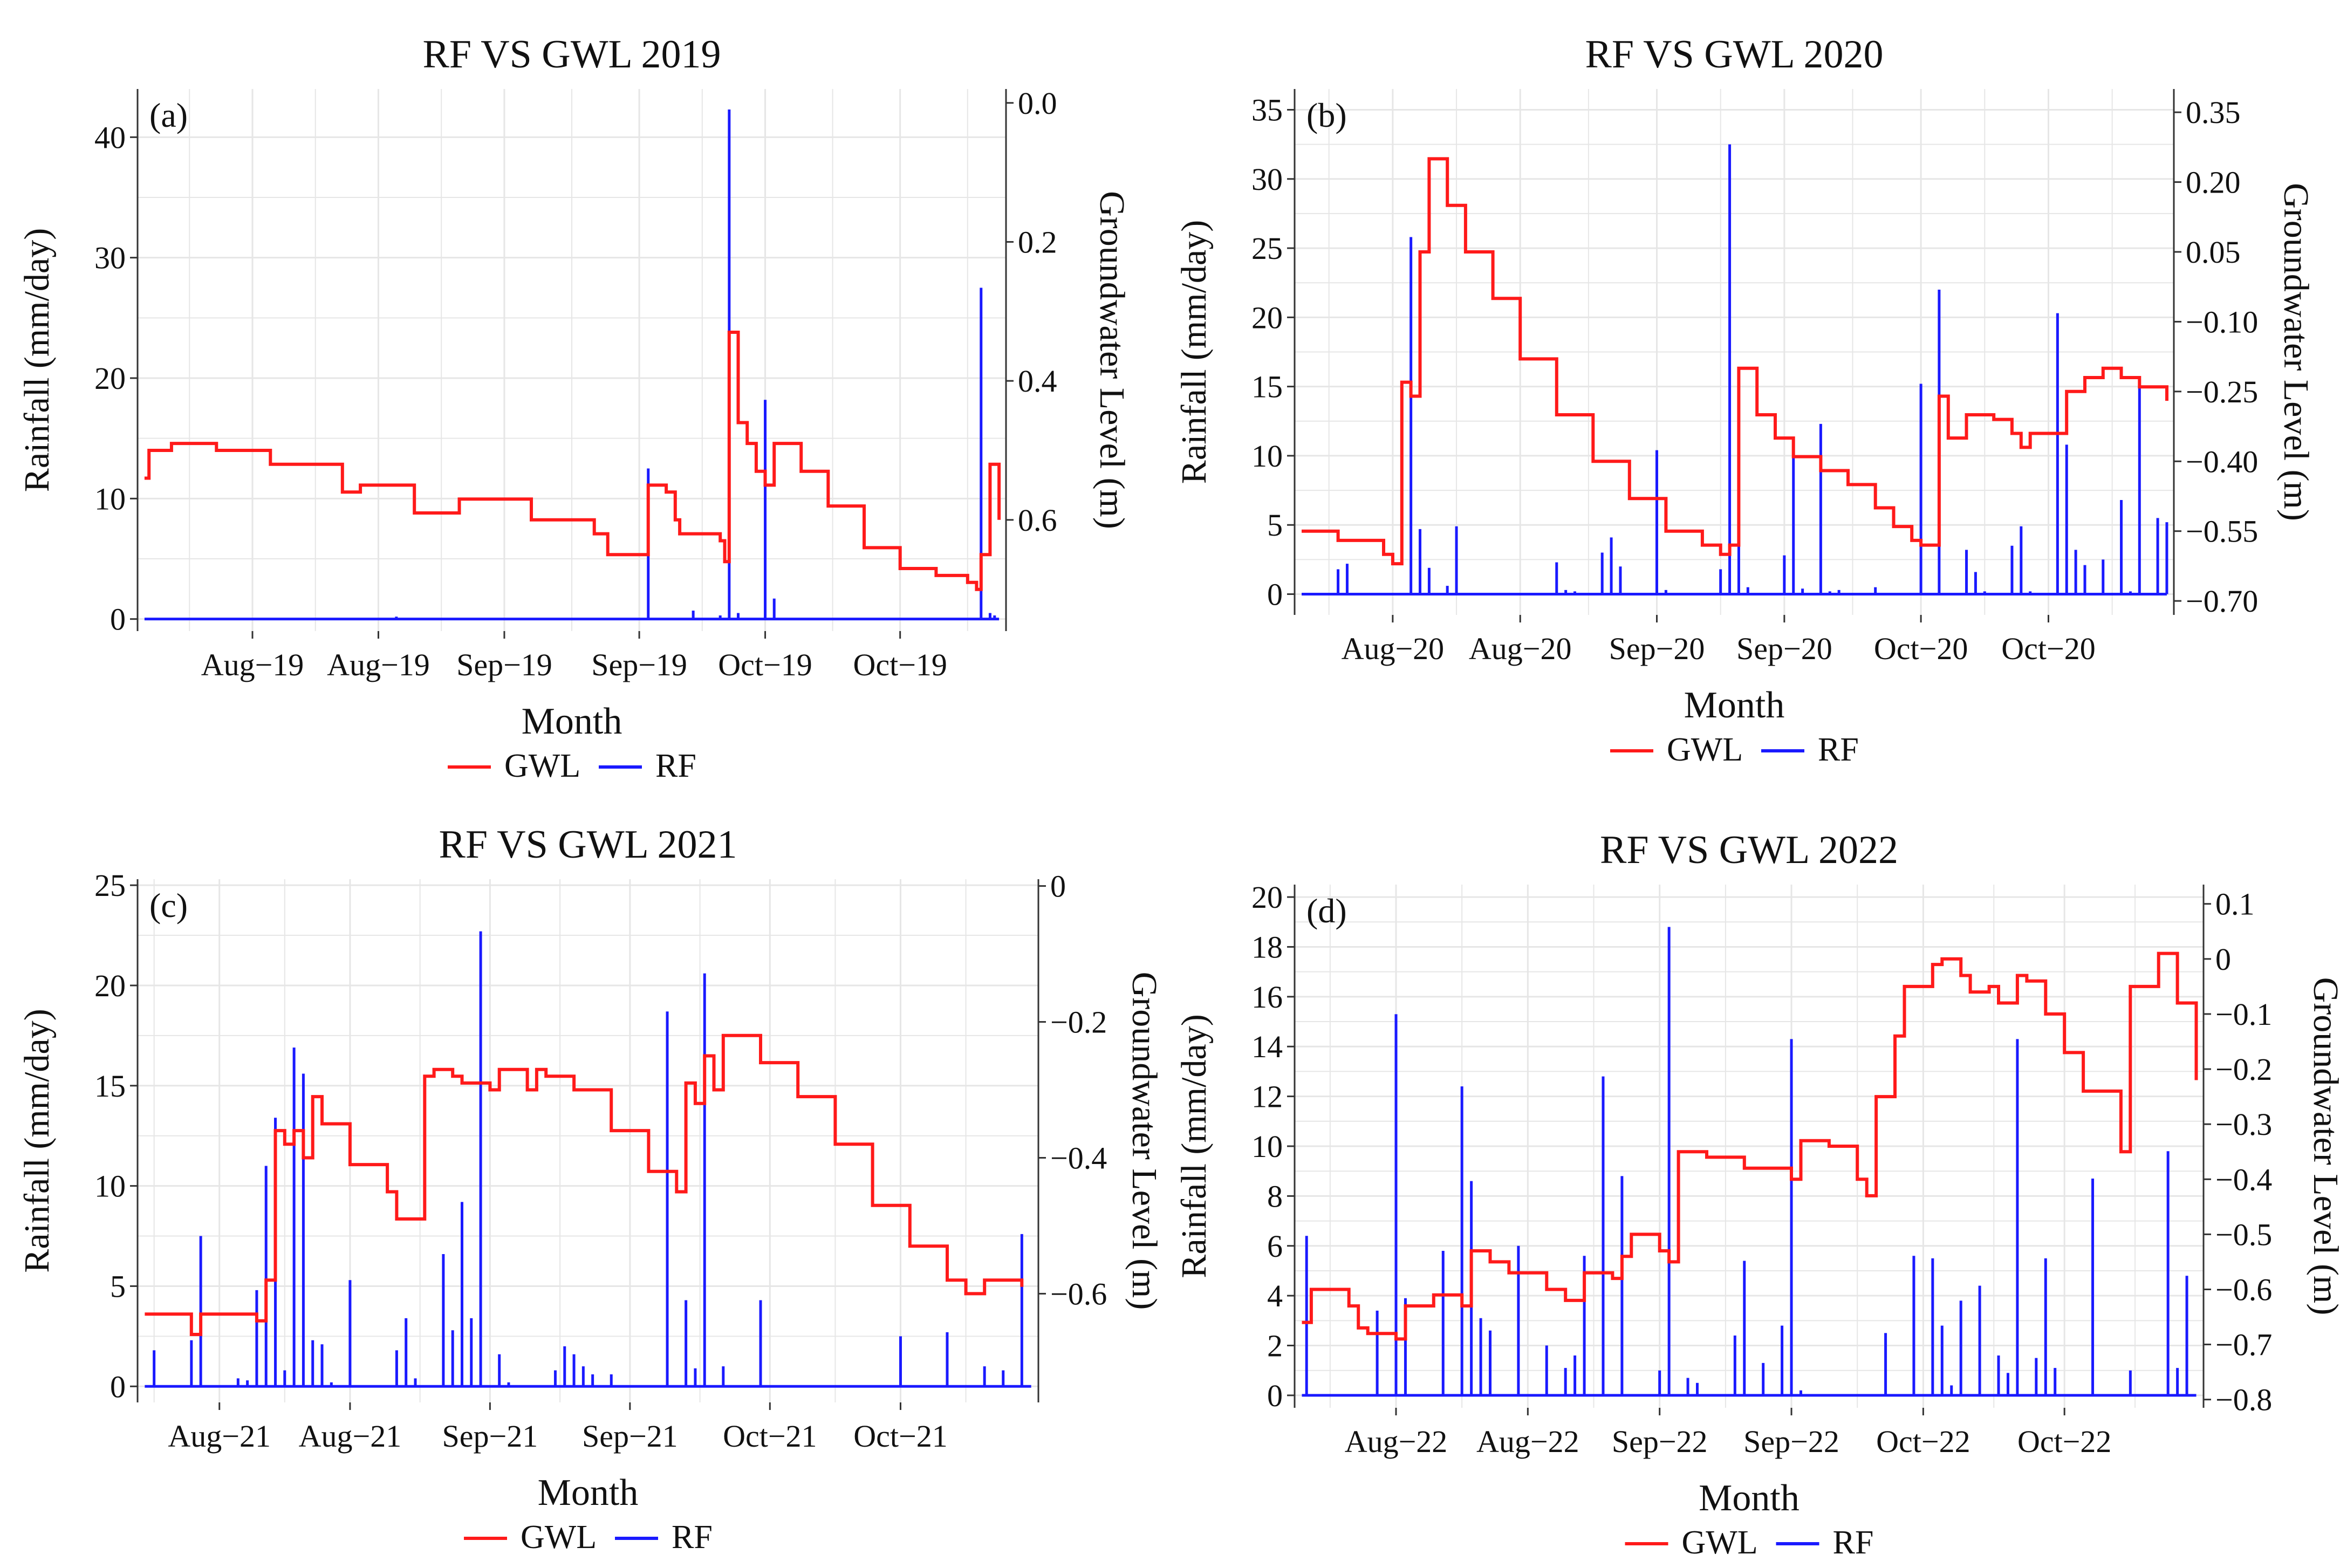  I want to click on y-tick-label: 18, so click(1267, 946).